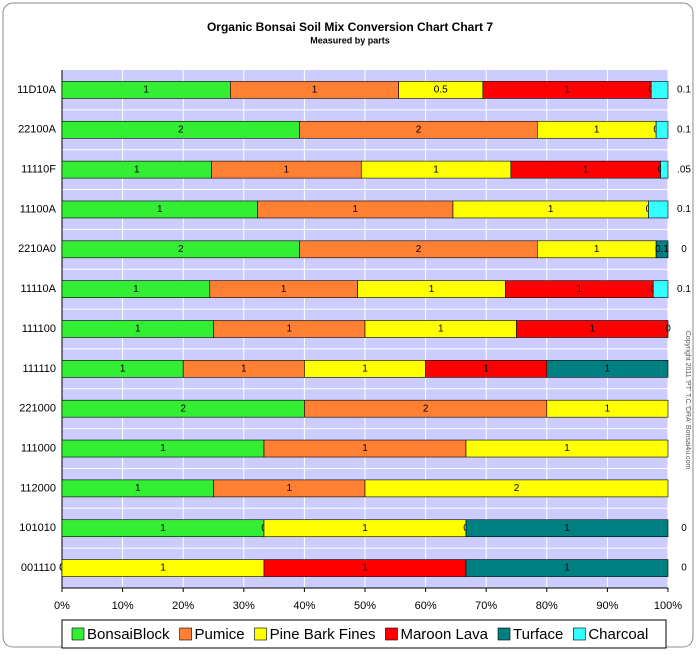  What do you see at coordinates (365, 606) in the screenshot?
I see `x-tick-label: 50%` at bounding box center [365, 606].